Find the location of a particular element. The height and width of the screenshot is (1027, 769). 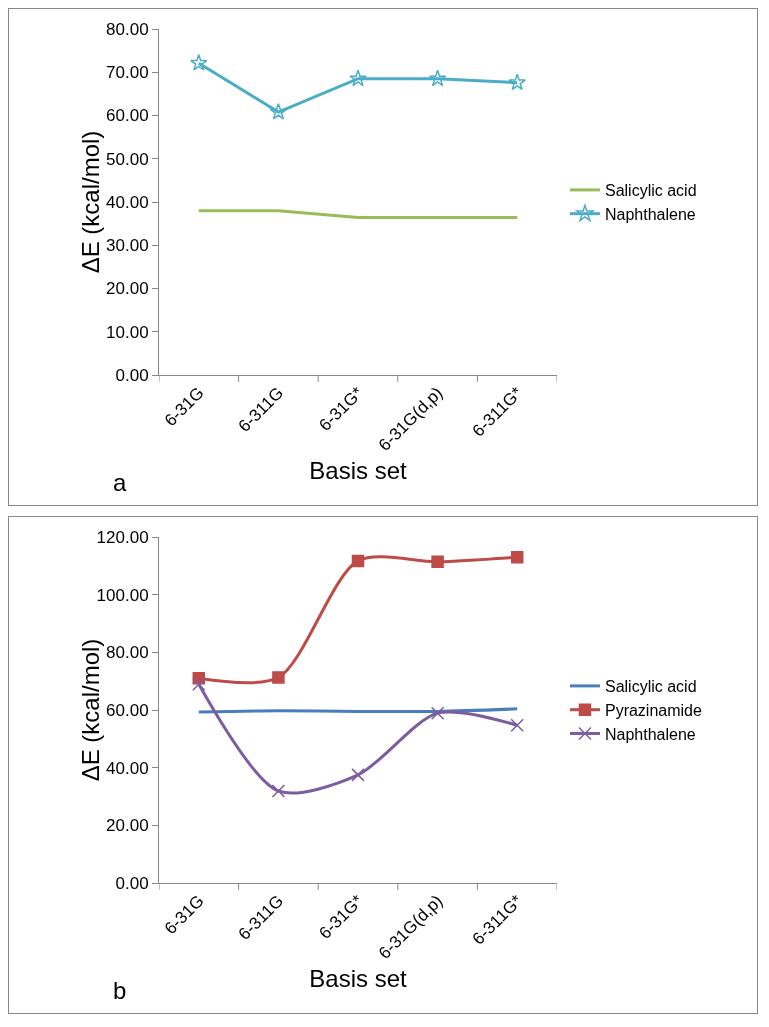

y-tick-label: 100.00 is located at coordinates (122, 595).